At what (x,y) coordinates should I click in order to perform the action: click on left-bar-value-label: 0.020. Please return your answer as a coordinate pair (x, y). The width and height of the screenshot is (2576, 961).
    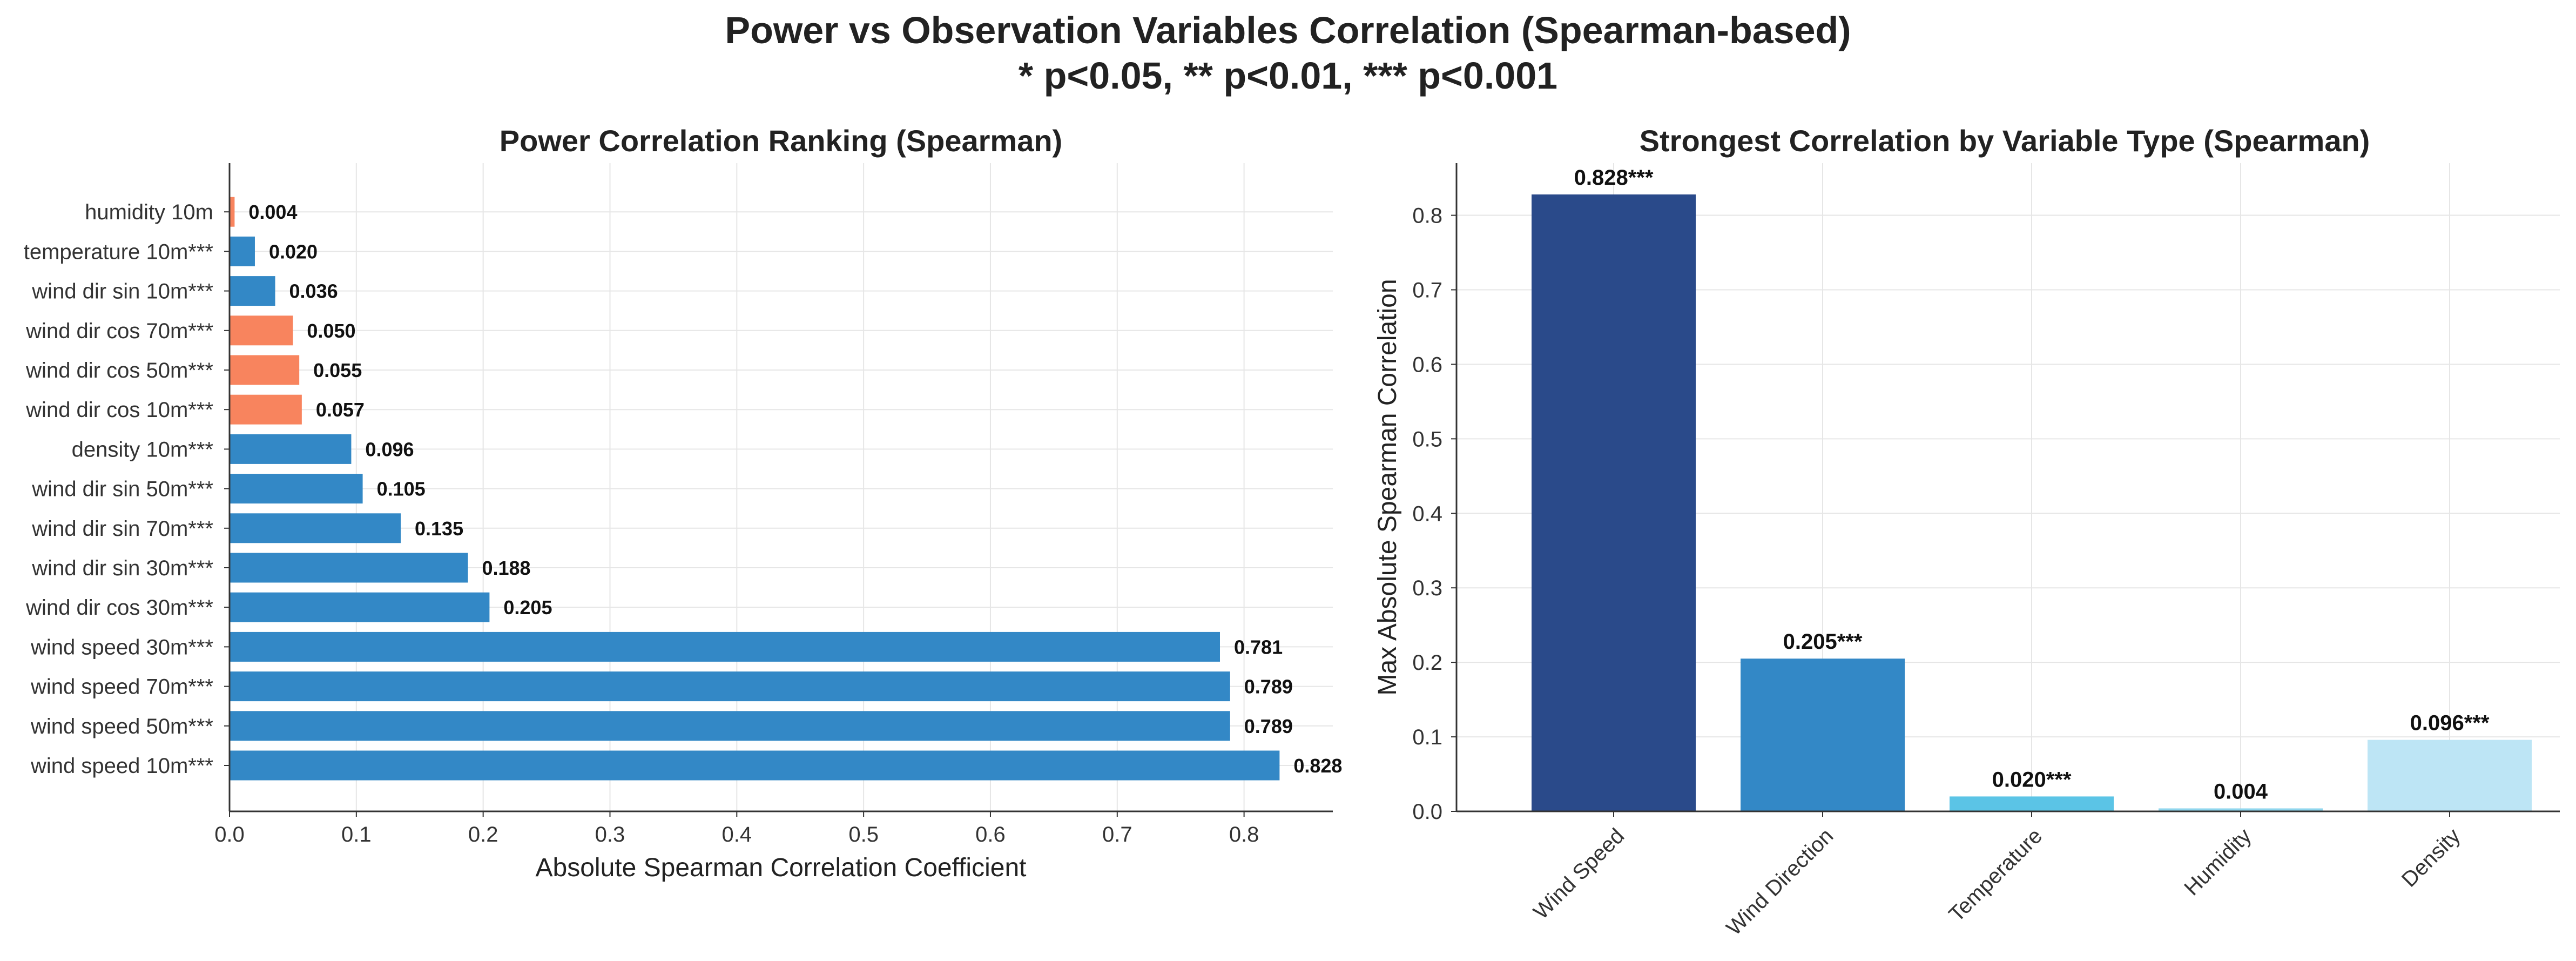
    Looking at the image, I should click on (293, 251).